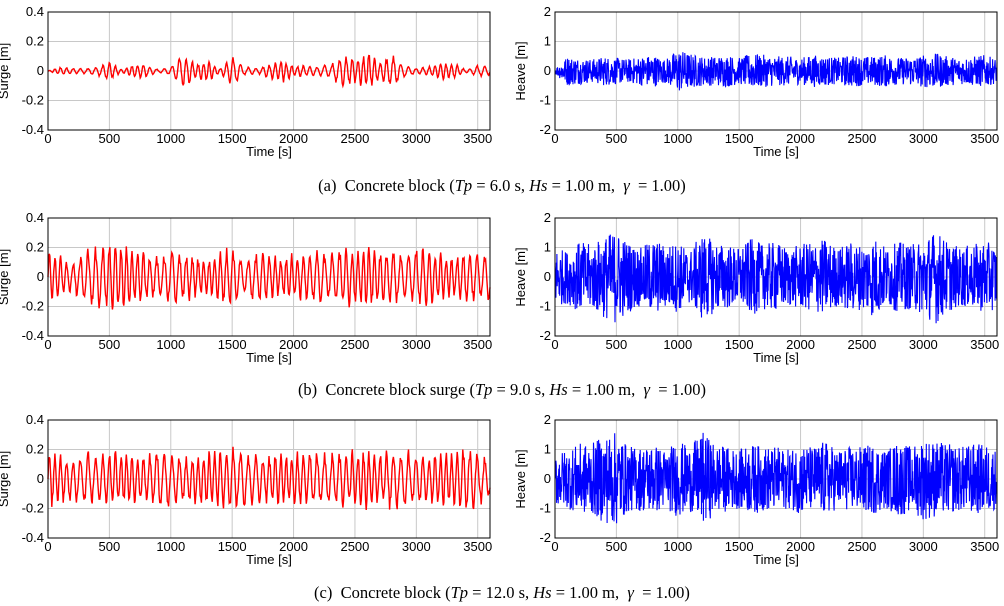 Image resolution: width=1004 pixels, height=606 pixels. I want to click on caption-b-tp: Tp, so click(483, 389).